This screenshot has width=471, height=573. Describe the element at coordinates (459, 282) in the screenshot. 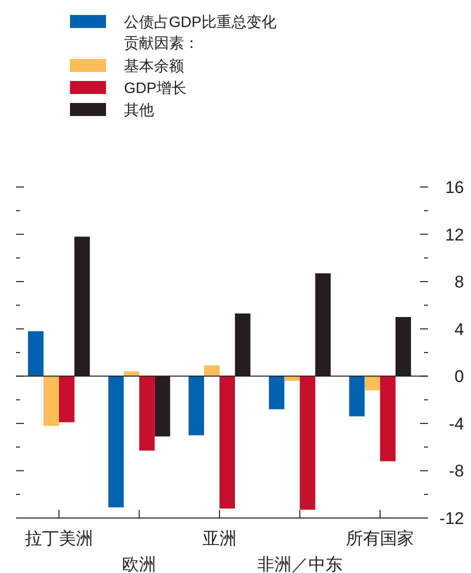

I see `y-tick-label: 8` at that location.